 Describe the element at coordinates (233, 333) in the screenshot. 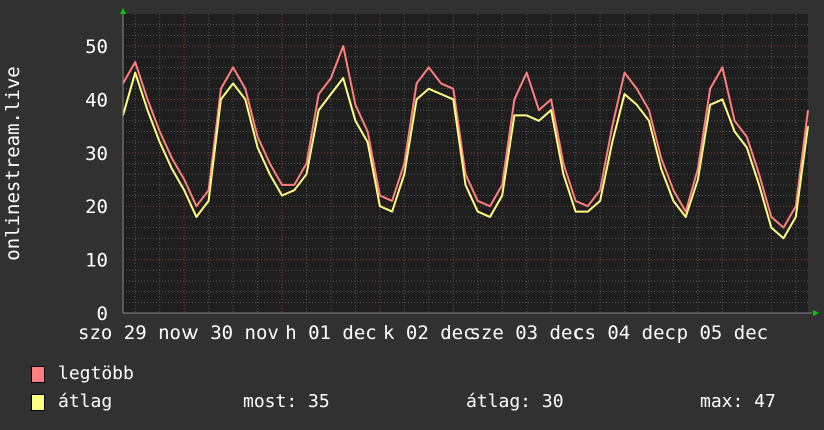

I see `x-tick-label: v 30 nov` at that location.